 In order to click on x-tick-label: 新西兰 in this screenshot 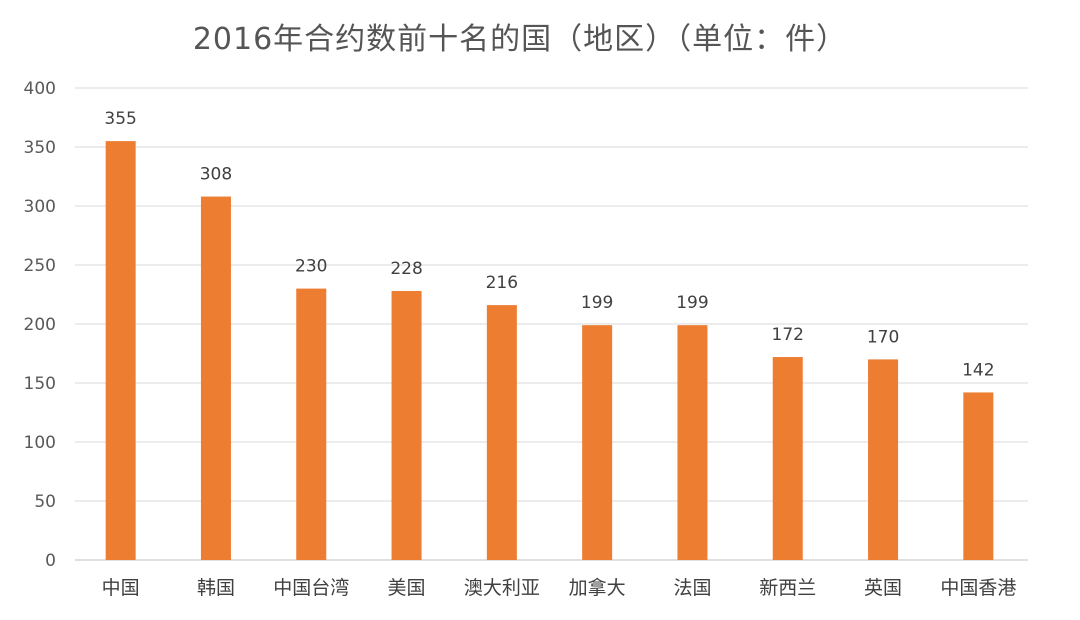, I will do `click(787, 588)`.